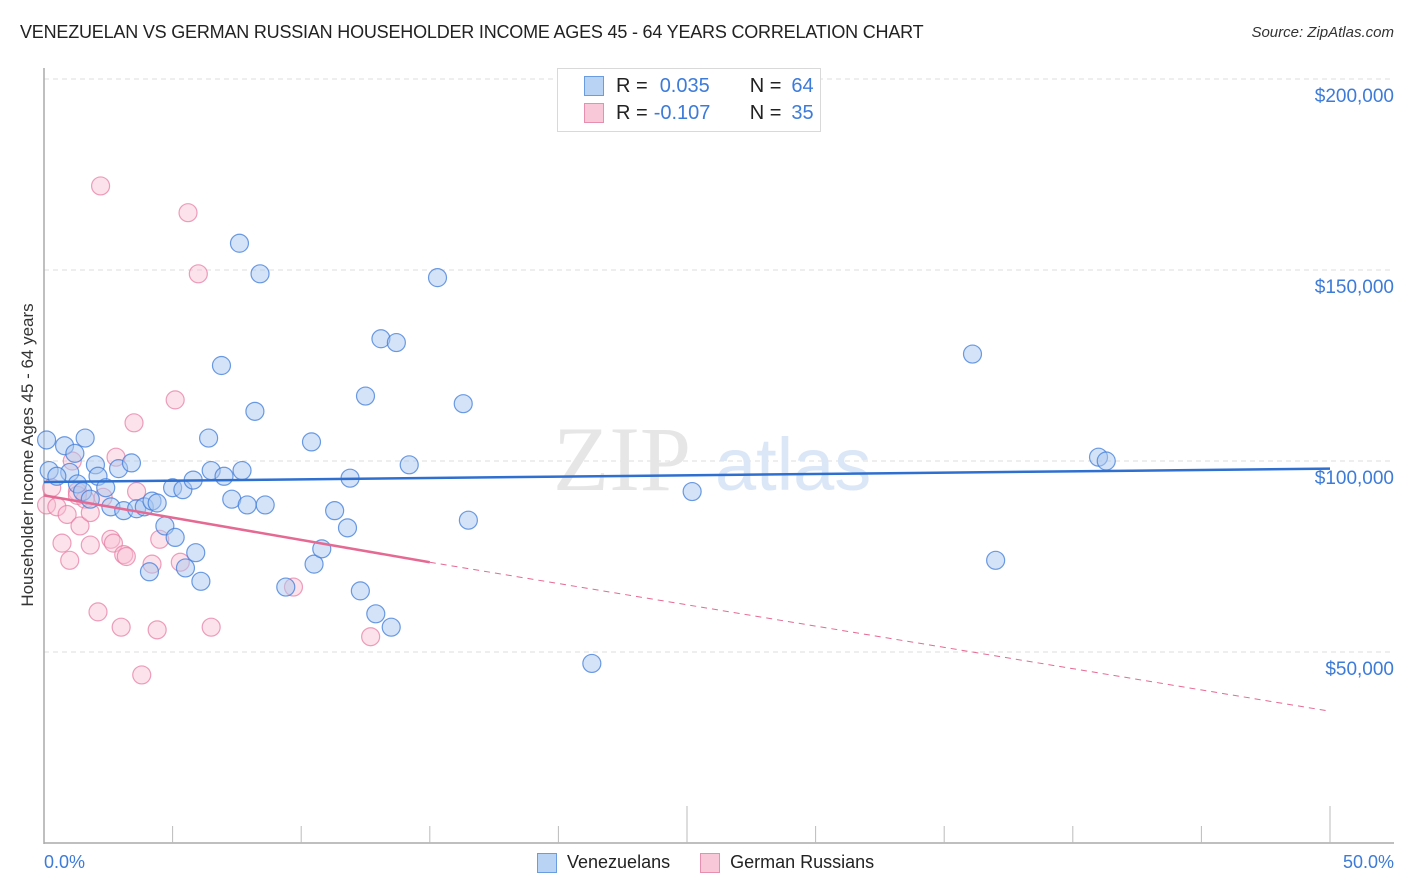 The width and height of the screenshot is (1406, 892). What do you see at coordinates (65, 862) in the screenshot?
I see `x-tick-min: 0.0%` at bounding box center [65, 862].